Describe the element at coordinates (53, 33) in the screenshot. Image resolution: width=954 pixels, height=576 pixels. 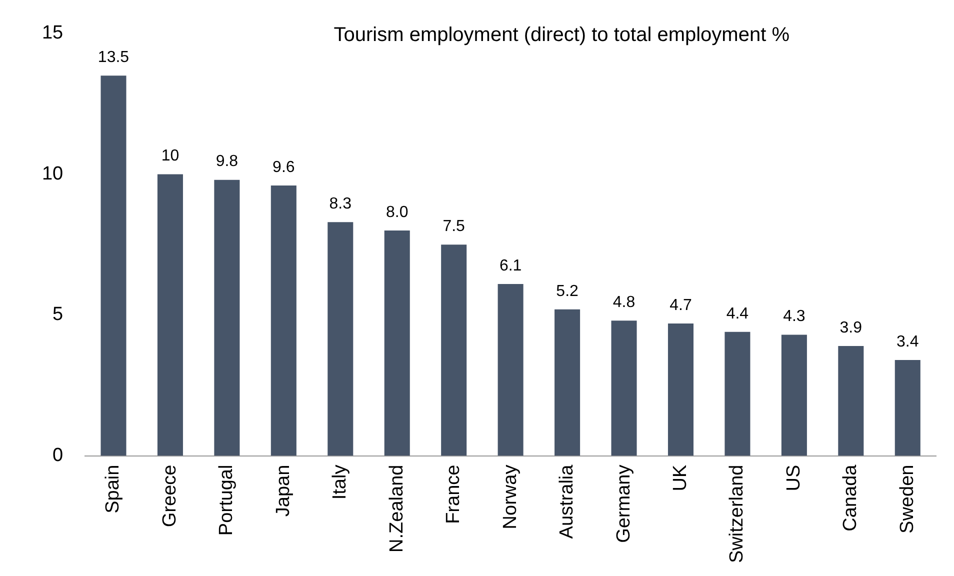
I see `y-tick-label: 15` at that location.